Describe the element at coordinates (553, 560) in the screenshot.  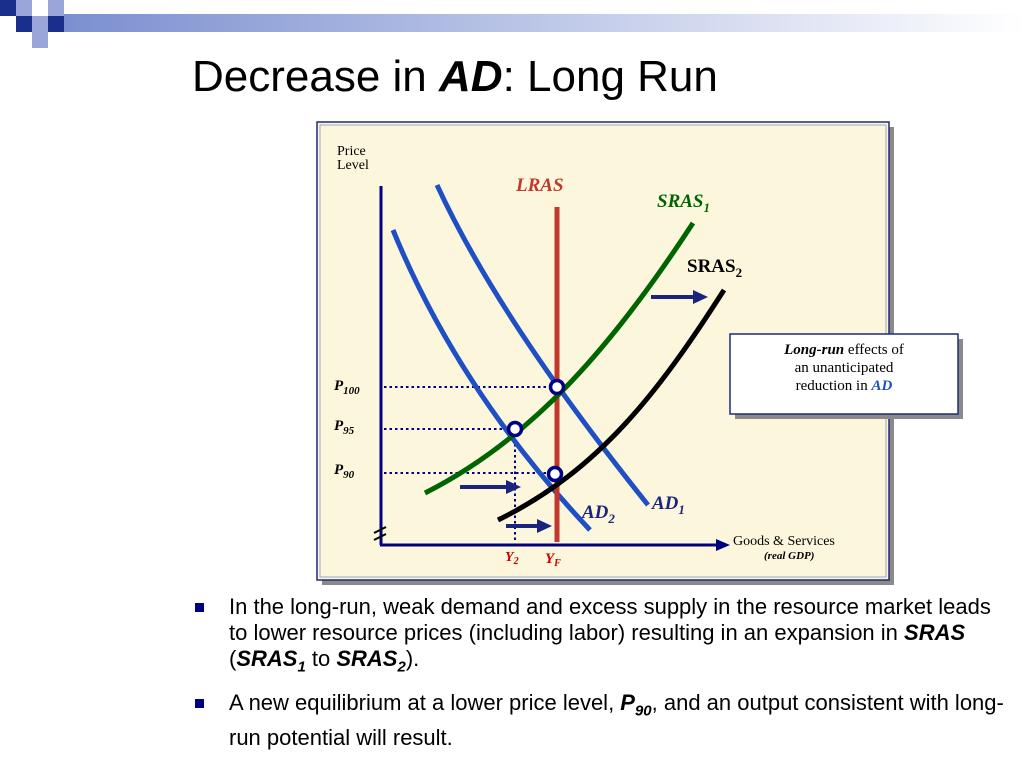
I see `output-label-yf: YF` at that location.